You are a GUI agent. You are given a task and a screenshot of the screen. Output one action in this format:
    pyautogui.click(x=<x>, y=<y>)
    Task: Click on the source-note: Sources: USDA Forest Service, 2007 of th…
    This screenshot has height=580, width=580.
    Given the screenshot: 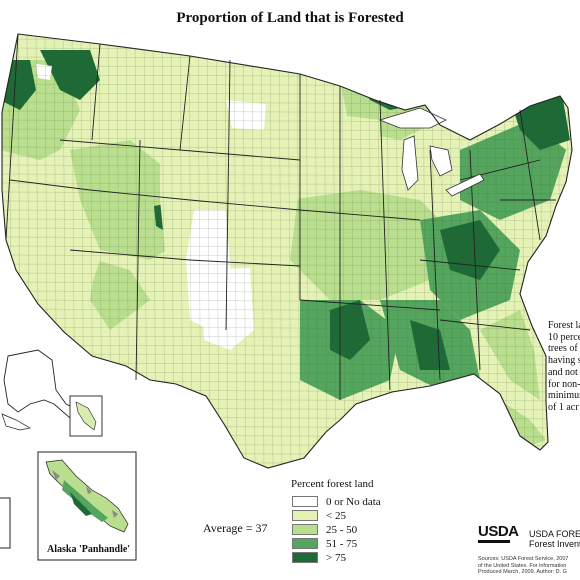 What is the action you would take?
    pyautogui.click(x=529, y=566)
    